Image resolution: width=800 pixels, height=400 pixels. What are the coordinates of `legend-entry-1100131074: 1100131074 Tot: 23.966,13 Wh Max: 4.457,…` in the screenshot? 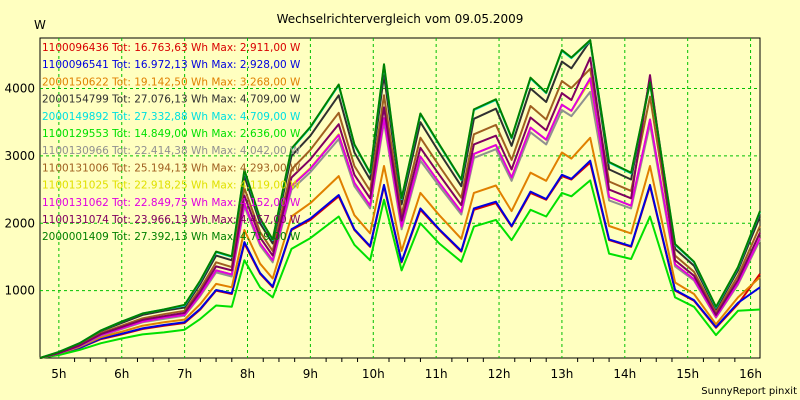 It's located at (171, 220).